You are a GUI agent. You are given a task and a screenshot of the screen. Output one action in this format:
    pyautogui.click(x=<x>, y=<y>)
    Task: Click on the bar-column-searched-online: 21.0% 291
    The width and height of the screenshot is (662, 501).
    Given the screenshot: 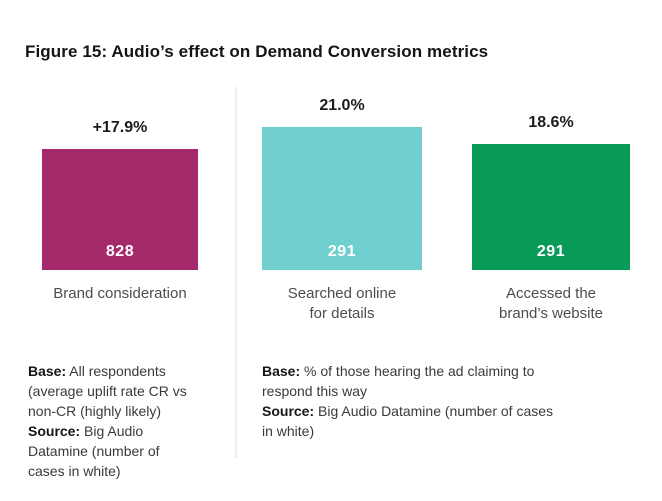 What is the action you would take?
    pyautogui.click(x=342, y=179)
    